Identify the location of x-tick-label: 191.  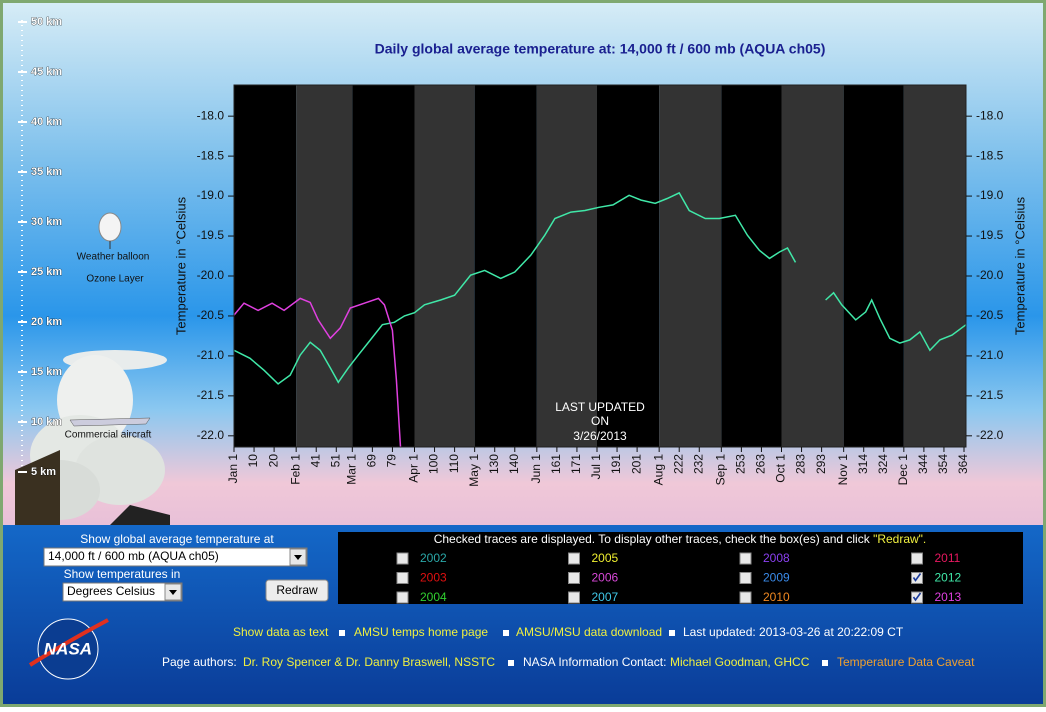
(616, 464).